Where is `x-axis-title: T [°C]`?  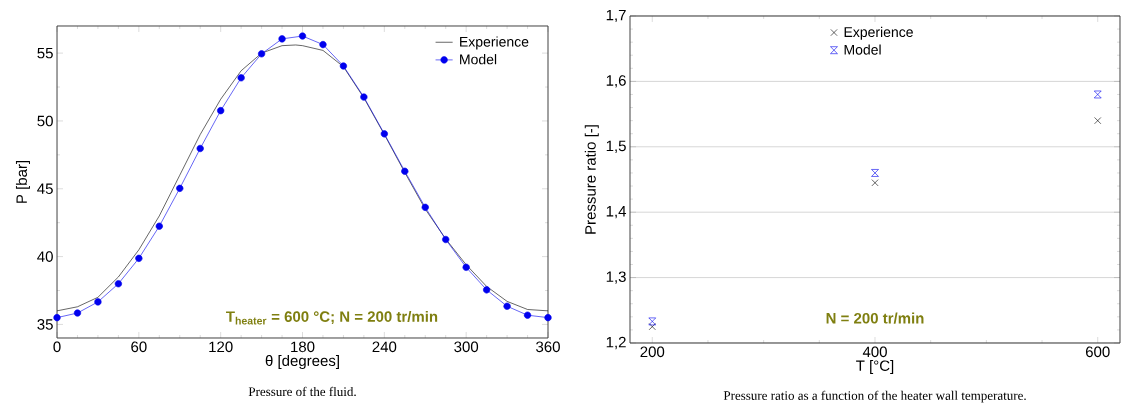 x-axis-title: T [°C] is located at coordinates (875, 367).